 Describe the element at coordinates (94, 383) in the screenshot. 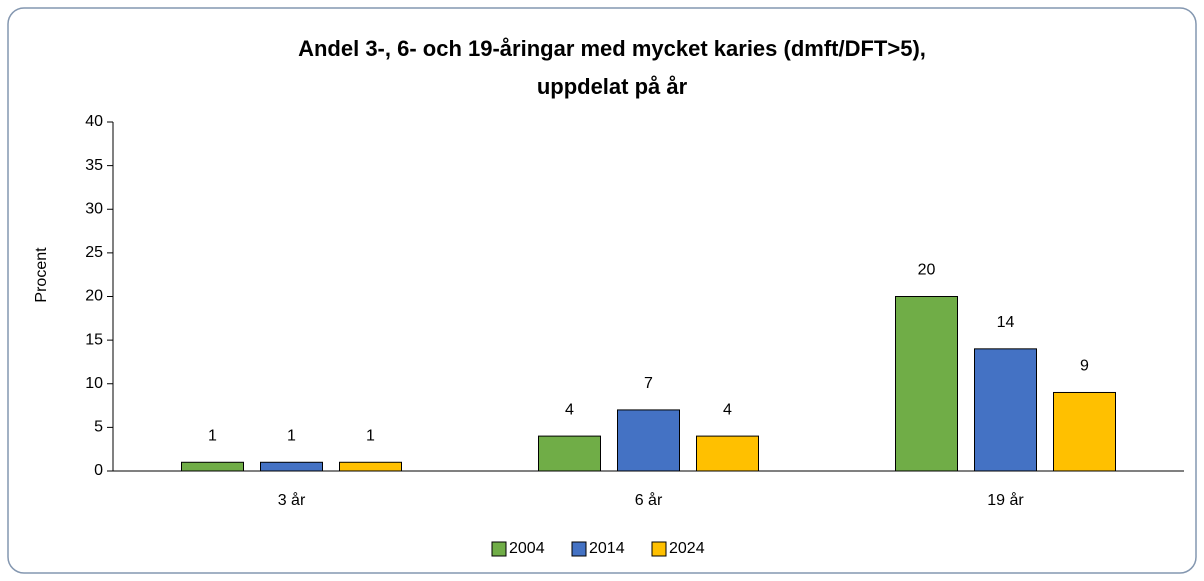

I see `y-tick-label: 10` at that location.